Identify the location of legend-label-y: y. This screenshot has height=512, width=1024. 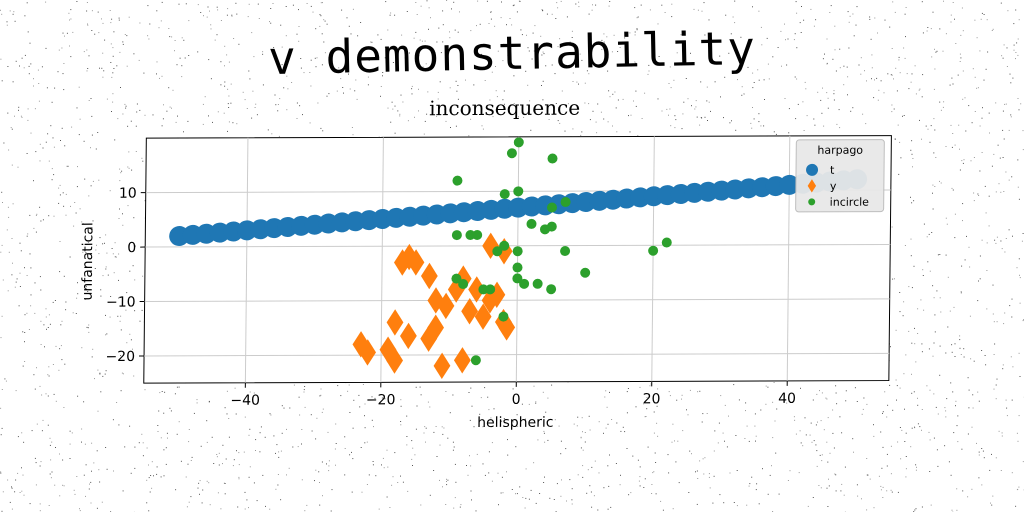
(833, 186).